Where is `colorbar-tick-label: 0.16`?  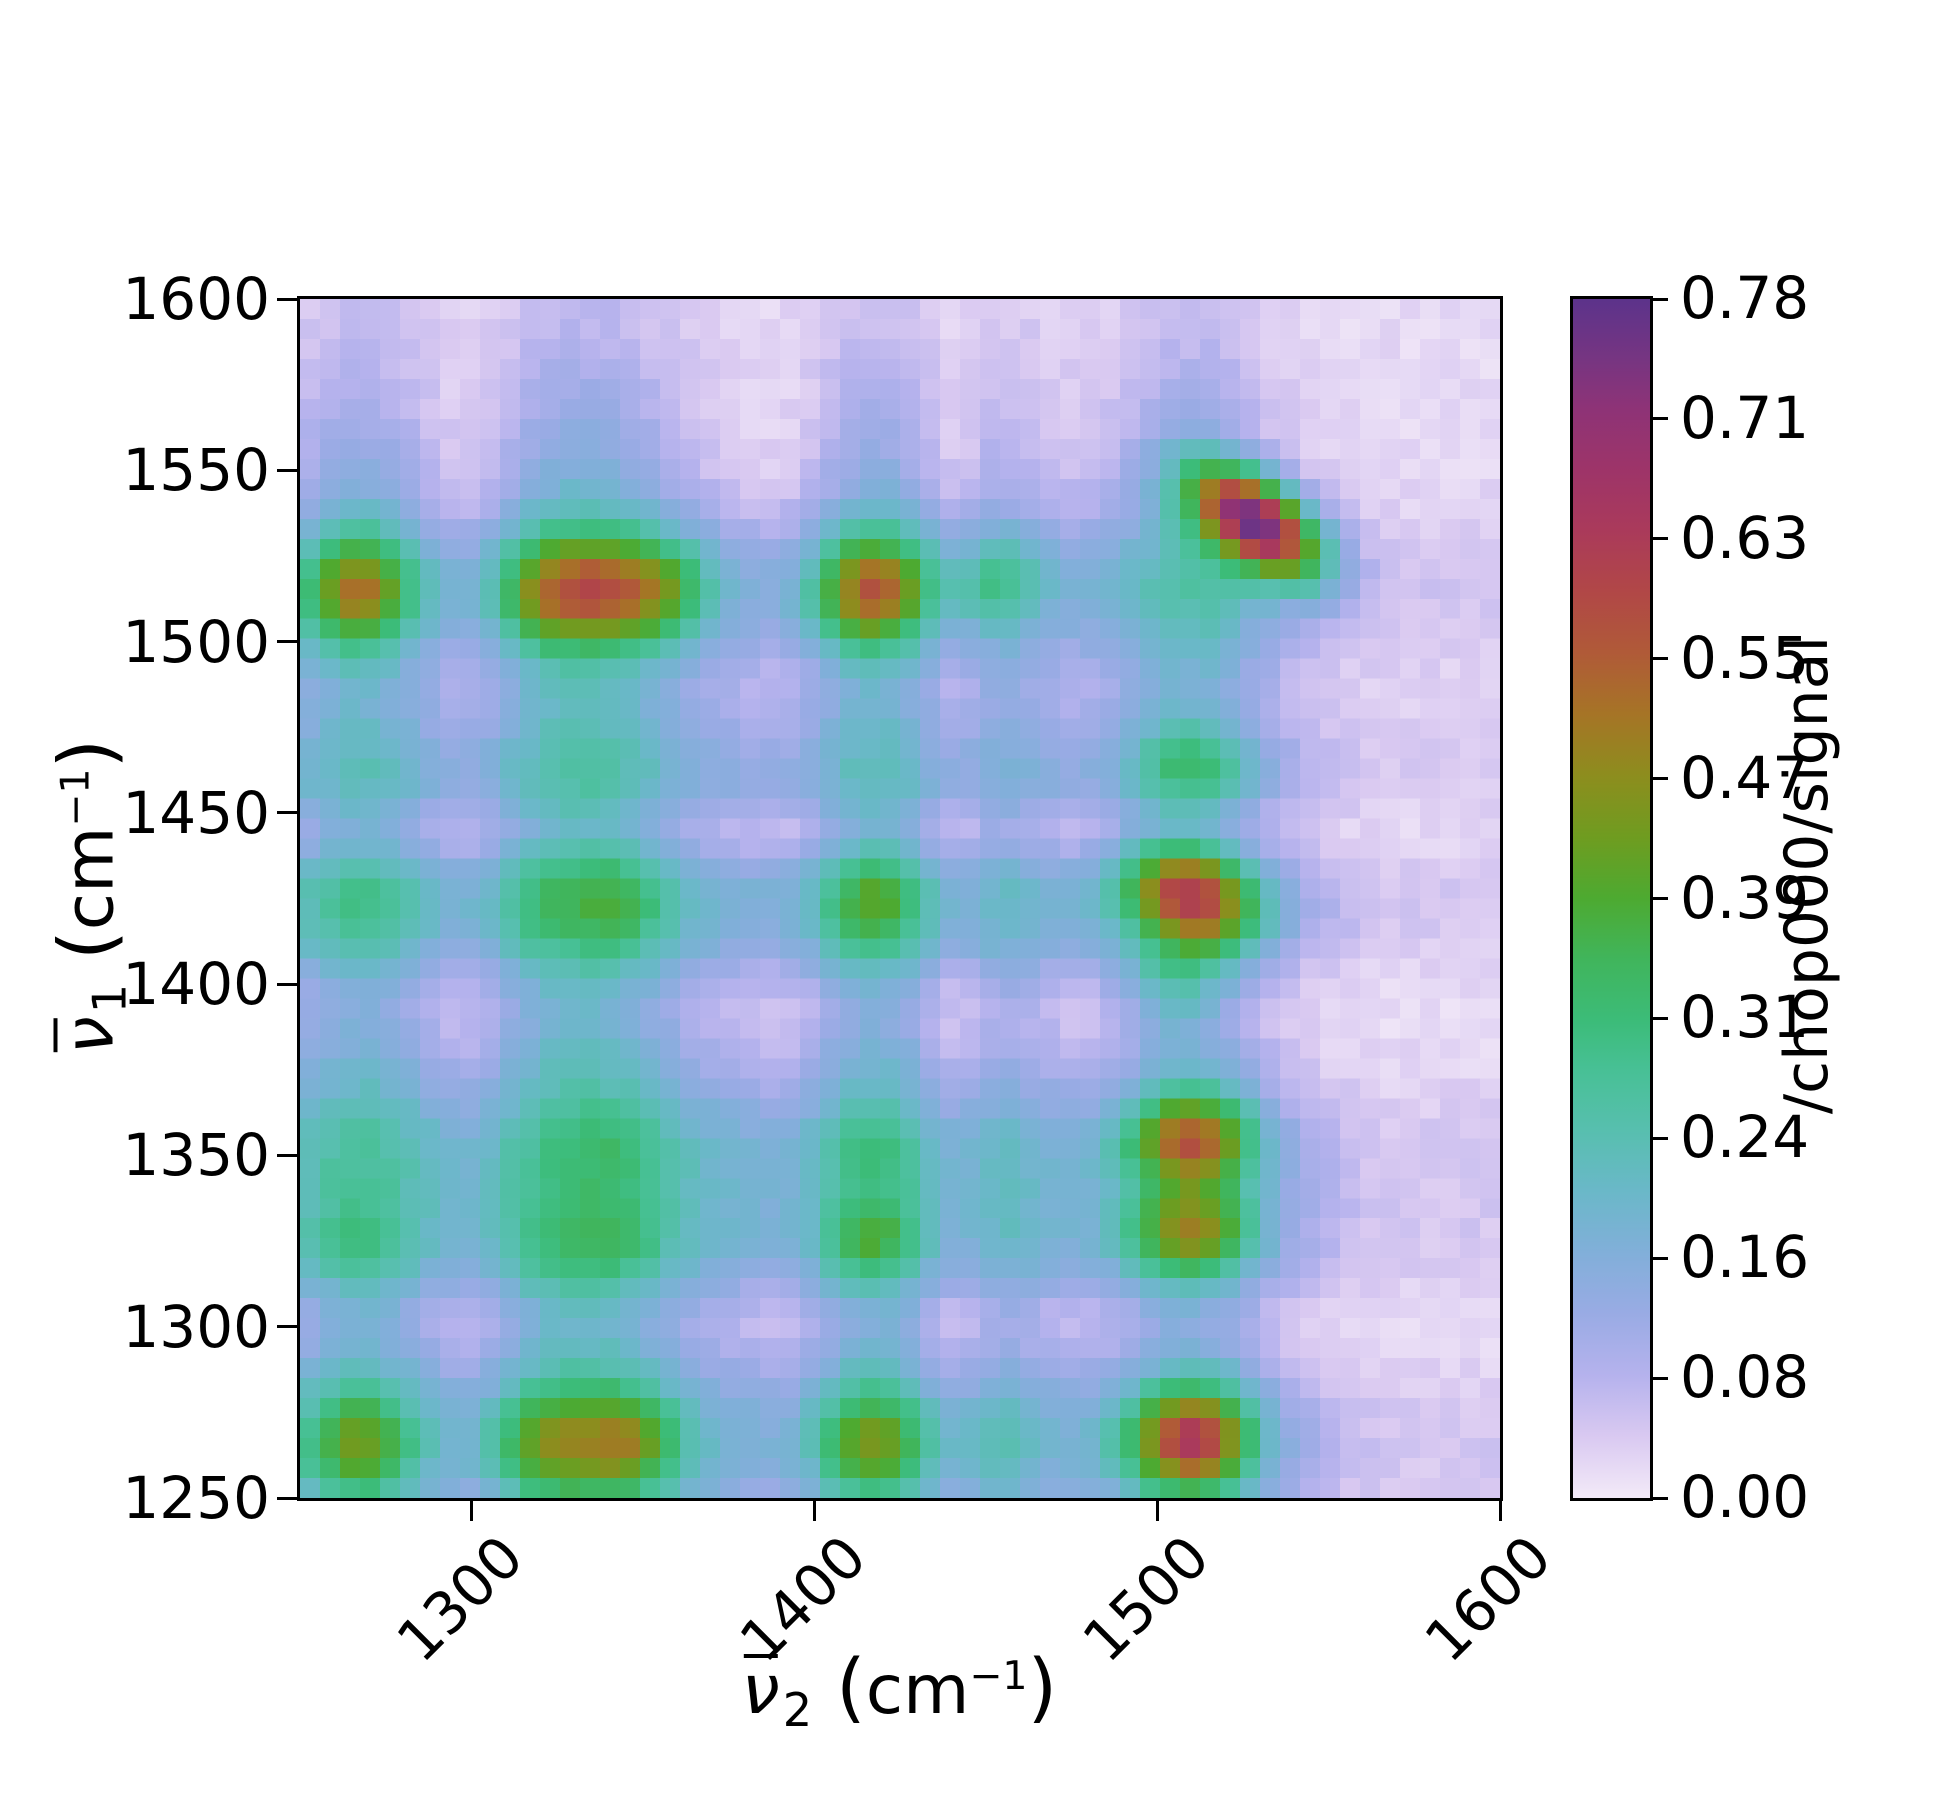
colorbar-tick-label: 0.16 is located at coordinates (1745, 1257).